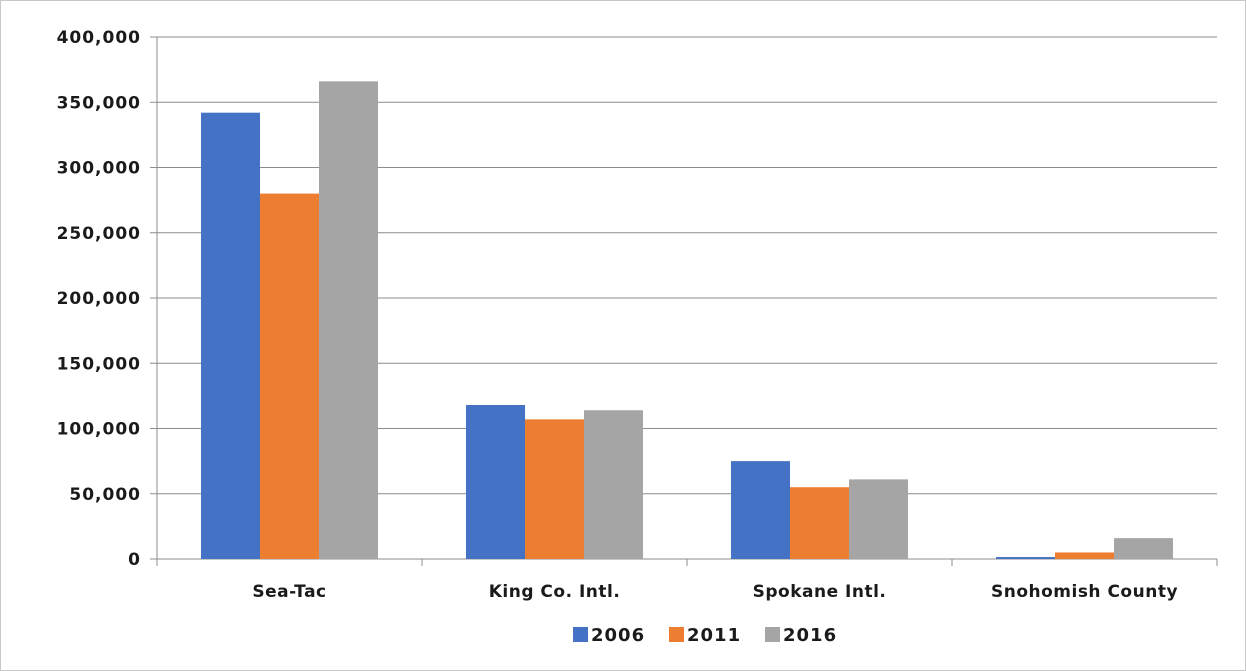 The height and width of the screenshot is (671, 1246). Describe the element at coordinates (772, 634) in the screenshot. I see `legend-swatch-2016` at that location.